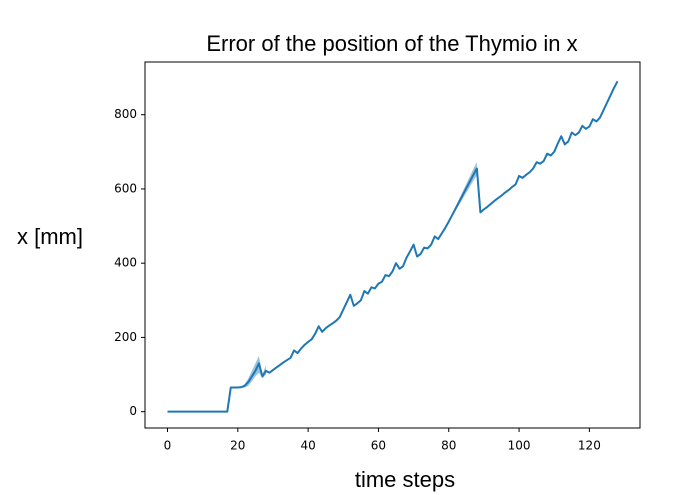  What do you see at coordinates (125, 188) in the screenshot?
I see `y-tick-label: 600` at bounding box center [125, 188].